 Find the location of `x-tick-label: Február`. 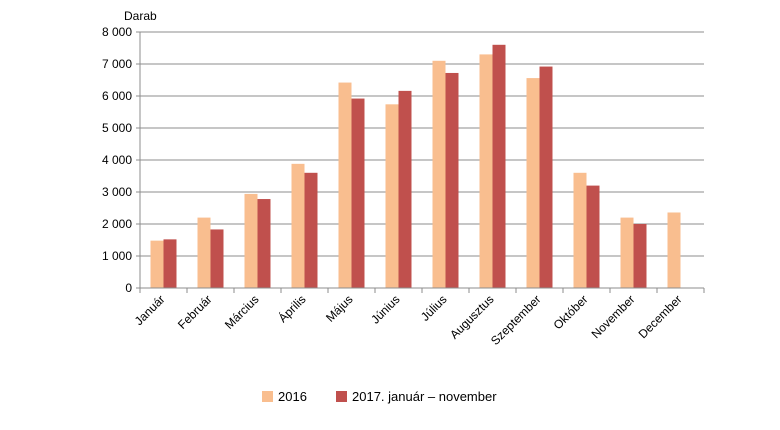

x-tick-label: Február is located at coordinates (195, 312).